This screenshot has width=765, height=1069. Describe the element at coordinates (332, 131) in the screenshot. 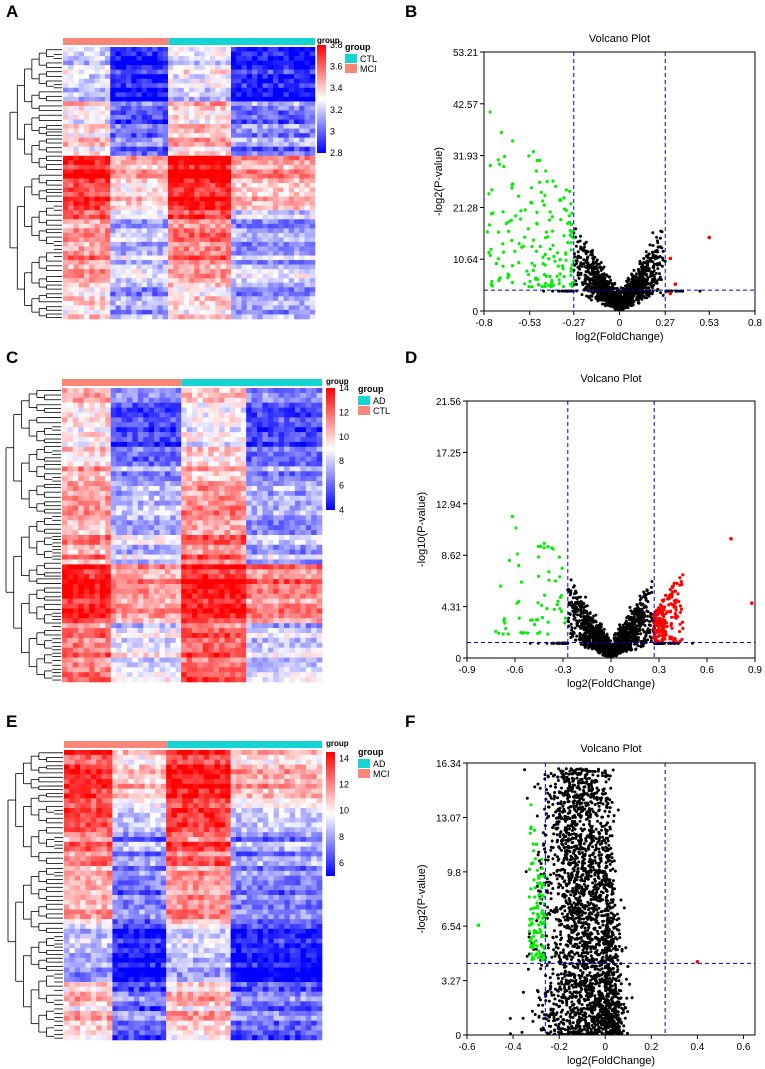

I see `colorbar-tick-label: 3` at that location.